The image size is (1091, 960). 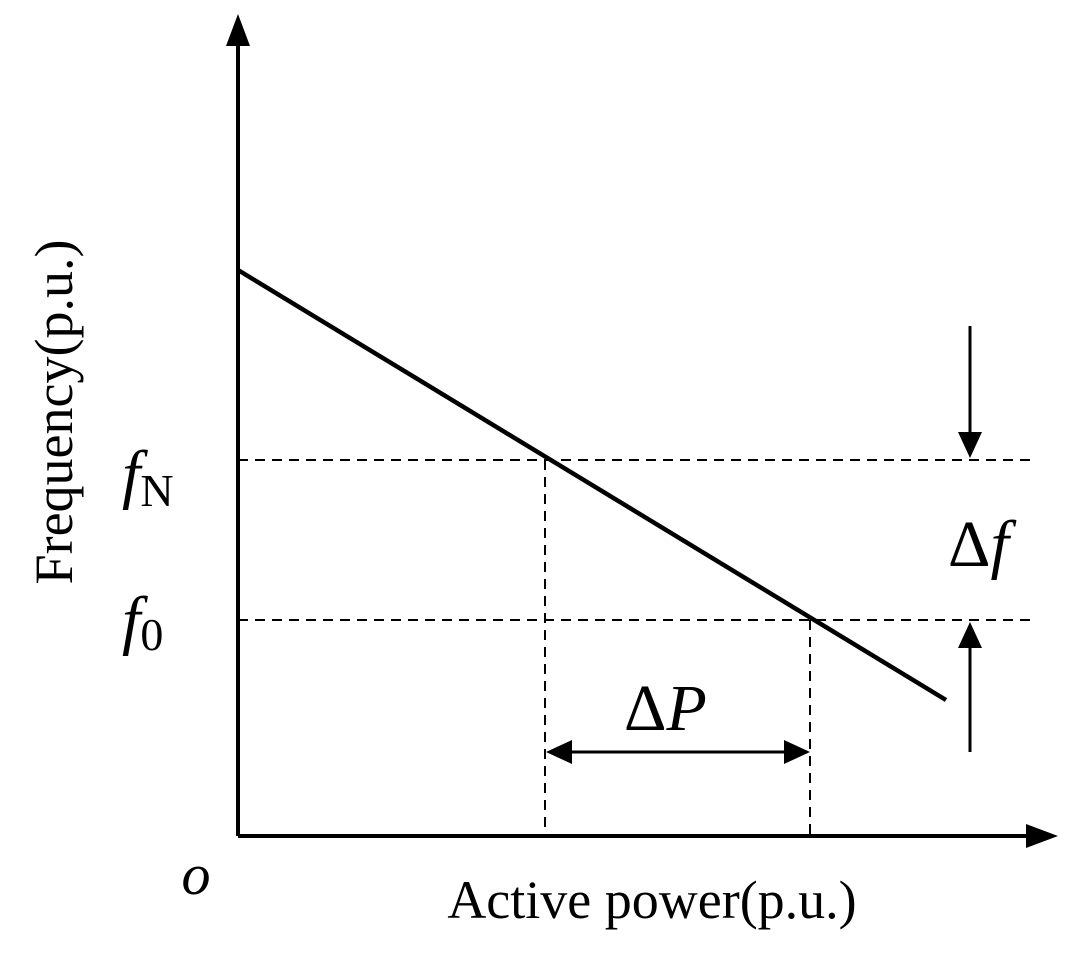 What do you see at coordinates (1042, 836) in the screenshot?
I see `x-axis-arrowhead` at bounding box center [1042, 836].